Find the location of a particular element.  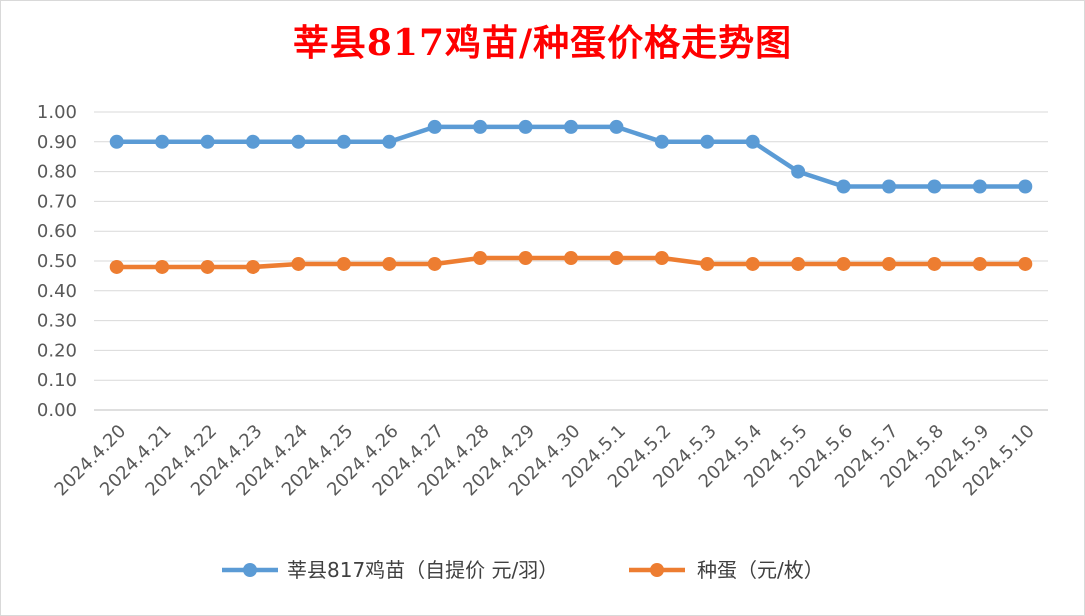

legend-item: 莘县817鸡苗（自提价 元/羽） is located at coordinates (390, 570).